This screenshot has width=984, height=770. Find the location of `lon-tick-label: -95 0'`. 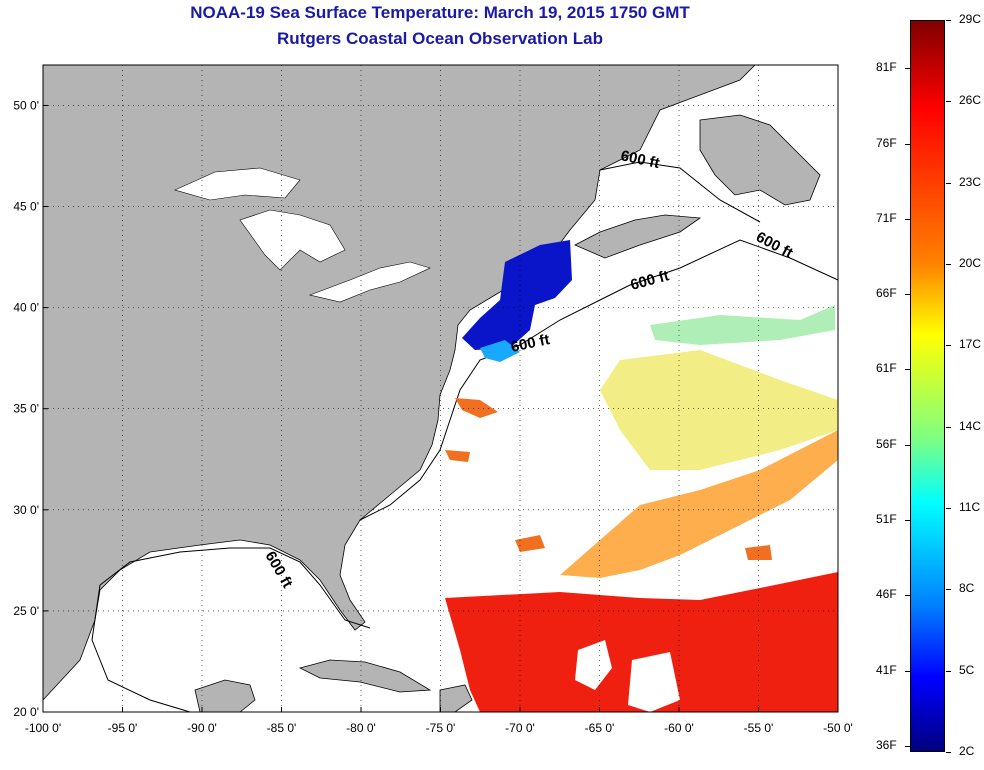

lon-tick-label: -95 0' is located at coordinates (123, 728).